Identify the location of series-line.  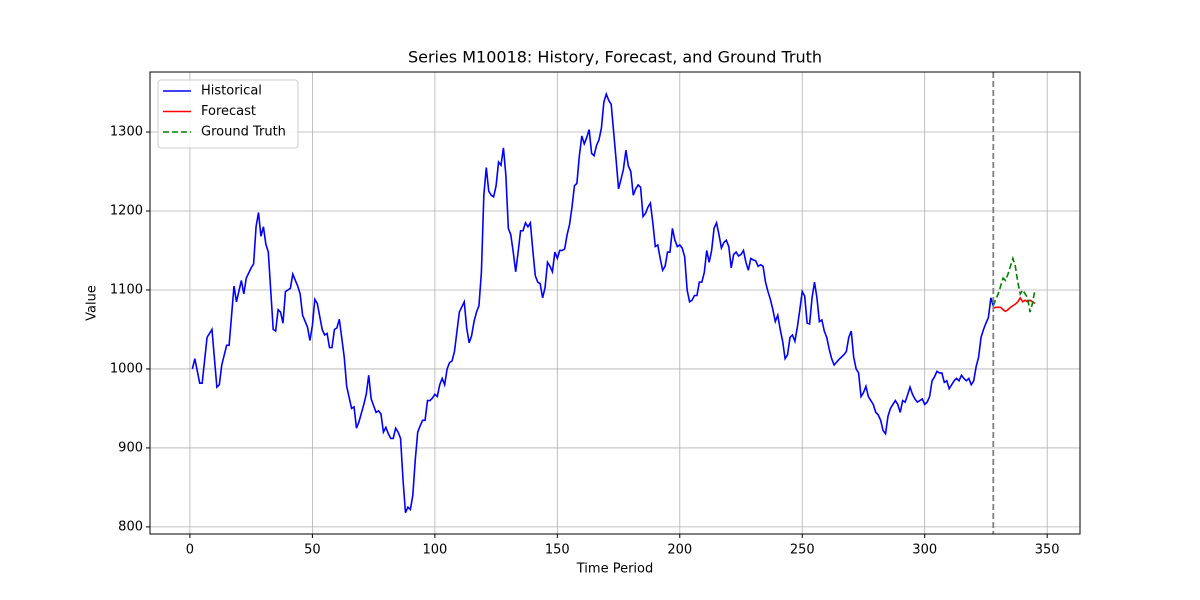
(1014, 284).